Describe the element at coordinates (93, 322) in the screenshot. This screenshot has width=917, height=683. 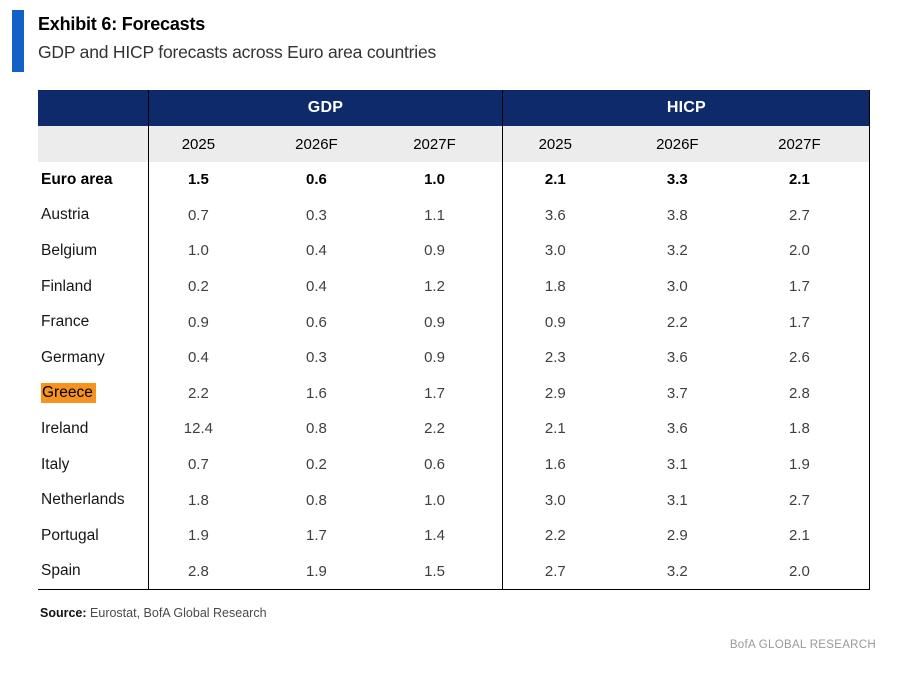
I see `country-cell: France` at that location.